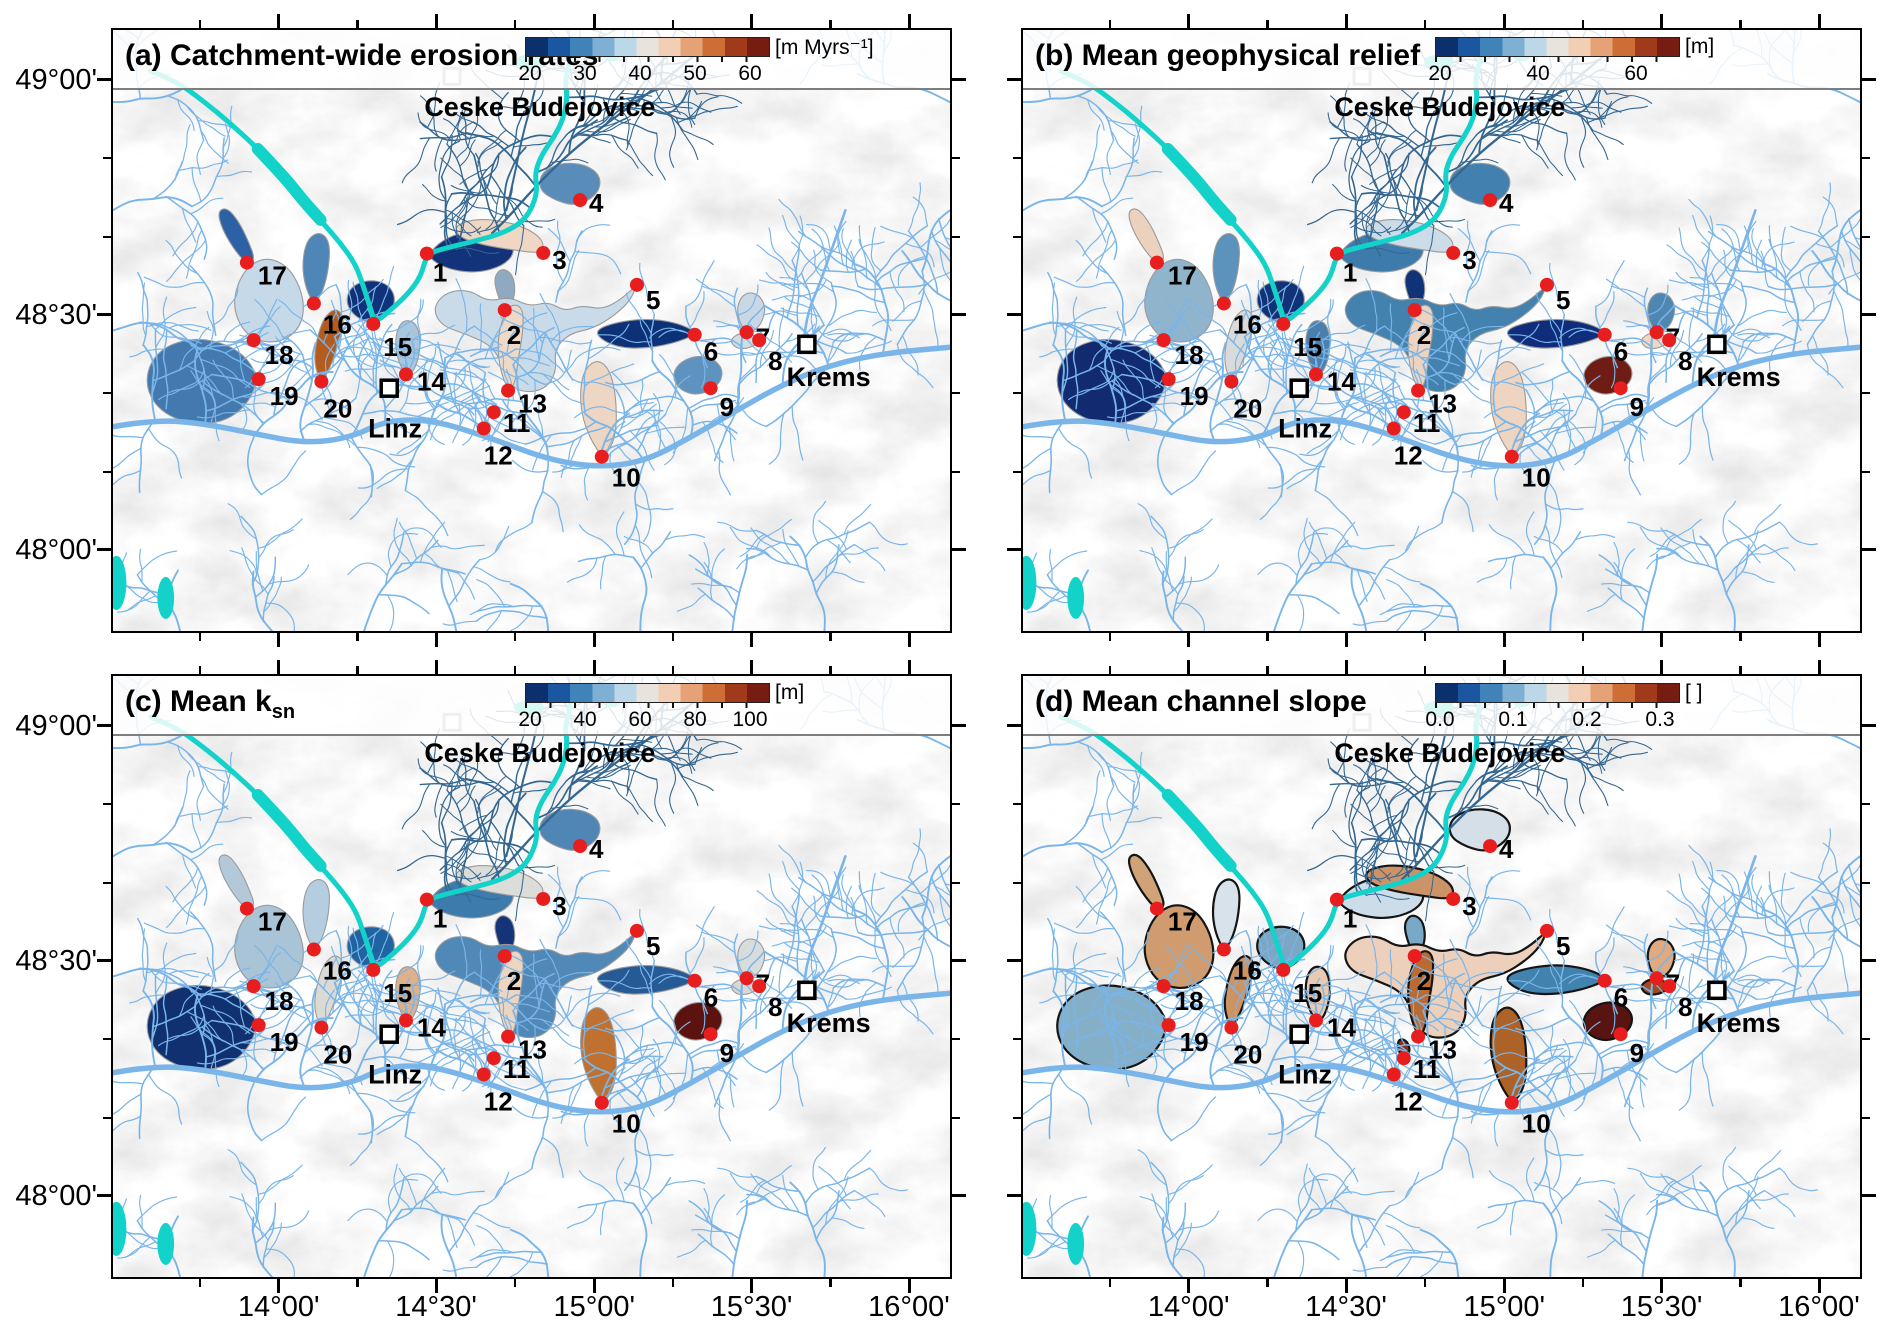 The image size is (1892, 1337). I want to click on vltava-river, so click(361, 825).